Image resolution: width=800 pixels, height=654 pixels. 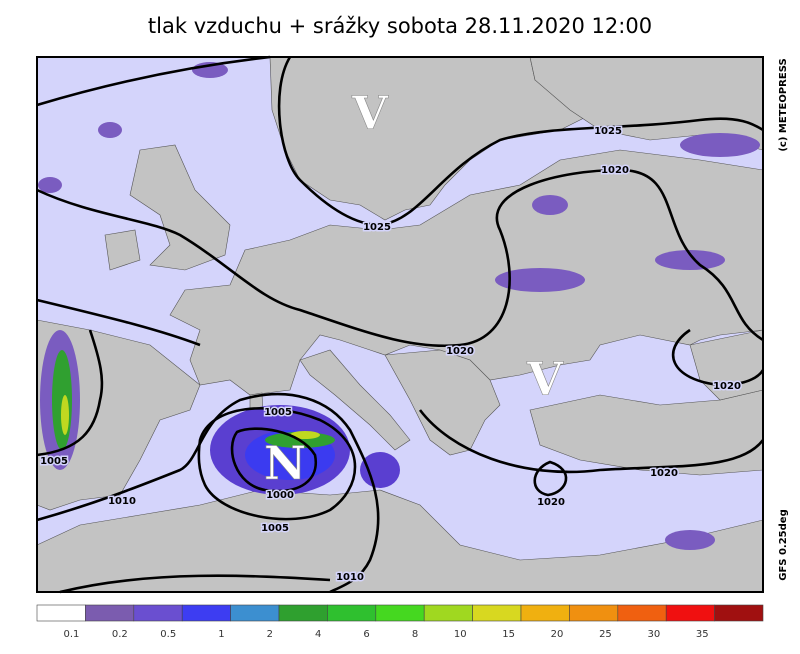 What do you see at coordinates (355, 400) in the screenshot?
I see `italy` at bounding box center [355, 400].